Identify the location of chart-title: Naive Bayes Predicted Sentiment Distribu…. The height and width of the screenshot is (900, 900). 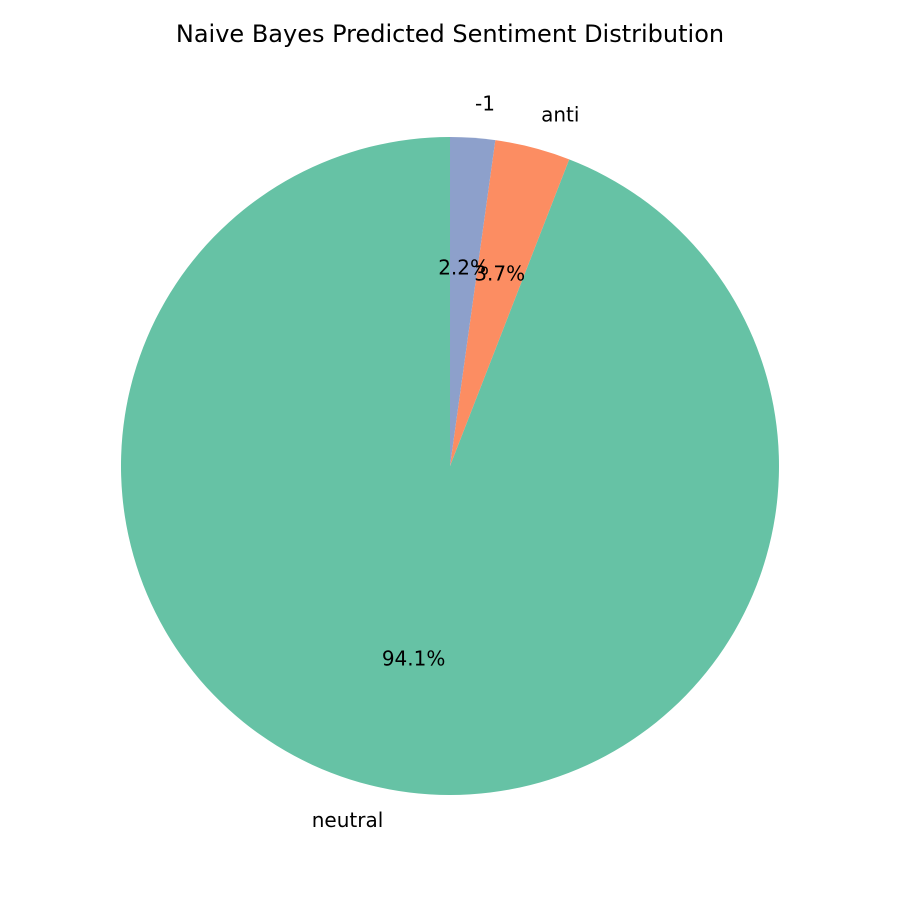
(450, 34).